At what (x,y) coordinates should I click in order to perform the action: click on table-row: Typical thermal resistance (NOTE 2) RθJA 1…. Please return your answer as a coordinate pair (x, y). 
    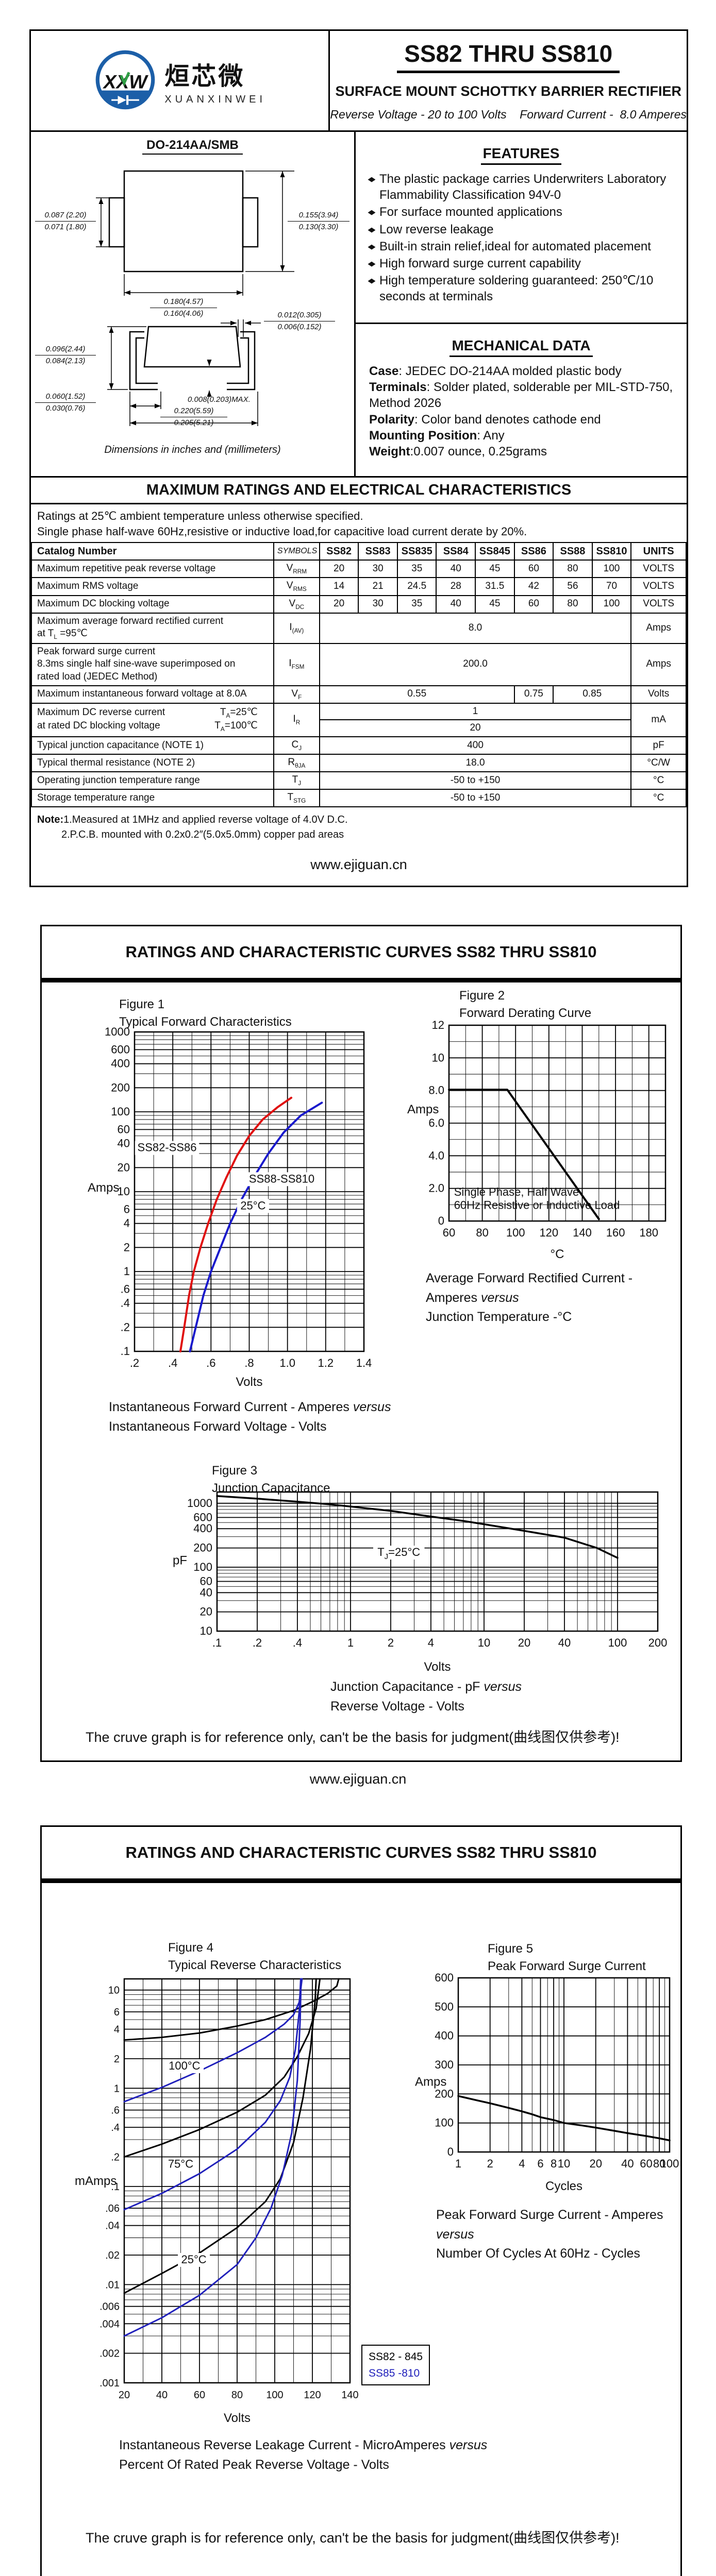
    Looking at the image, I should click on (359, 763).